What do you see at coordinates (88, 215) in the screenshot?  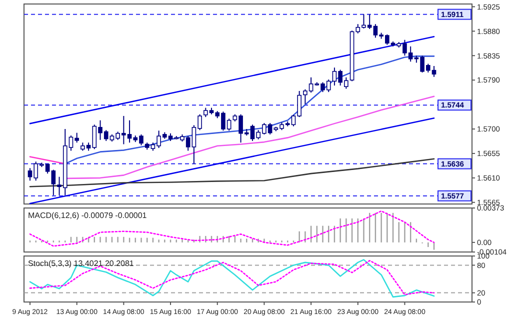 I see `chart-title: MACD(6,12,6) -0.00079 -0.00001` at bounding box center [88, 215].